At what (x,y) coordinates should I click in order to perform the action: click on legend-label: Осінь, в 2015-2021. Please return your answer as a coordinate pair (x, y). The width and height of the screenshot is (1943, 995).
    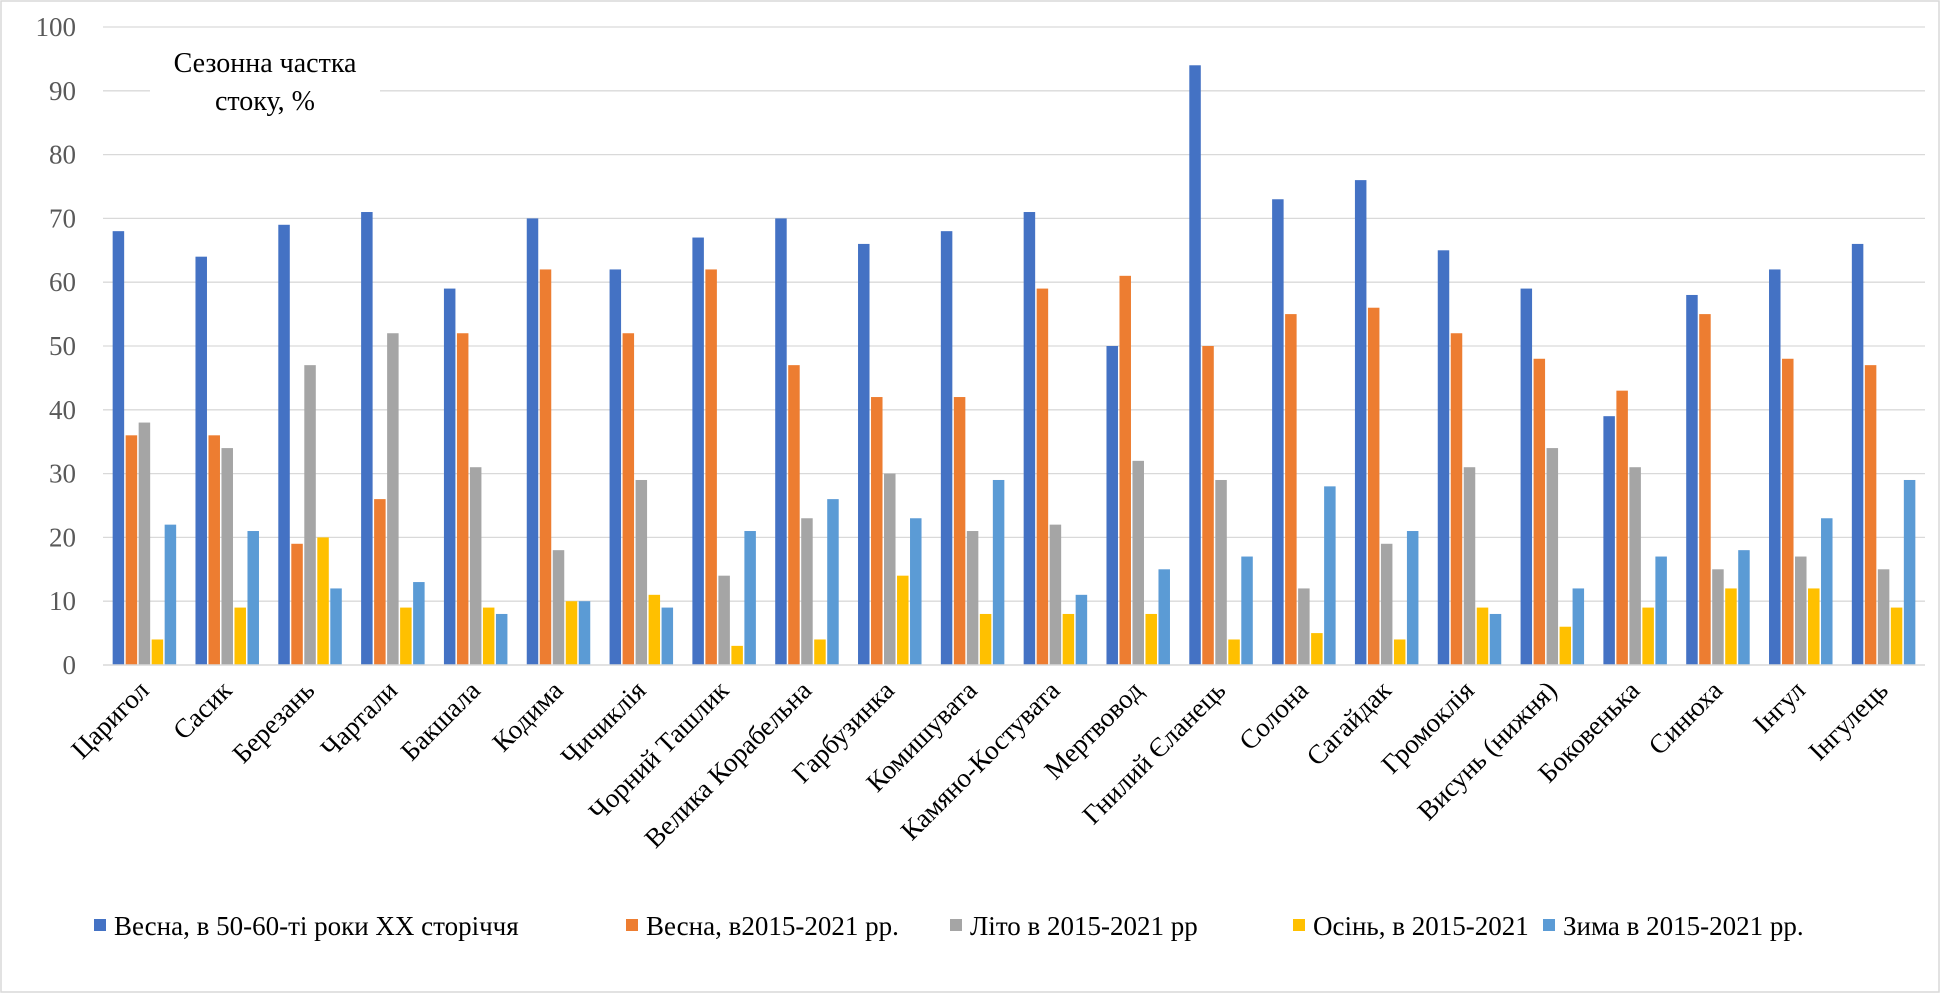
    Looking at the image, I should click on (1421, 926).